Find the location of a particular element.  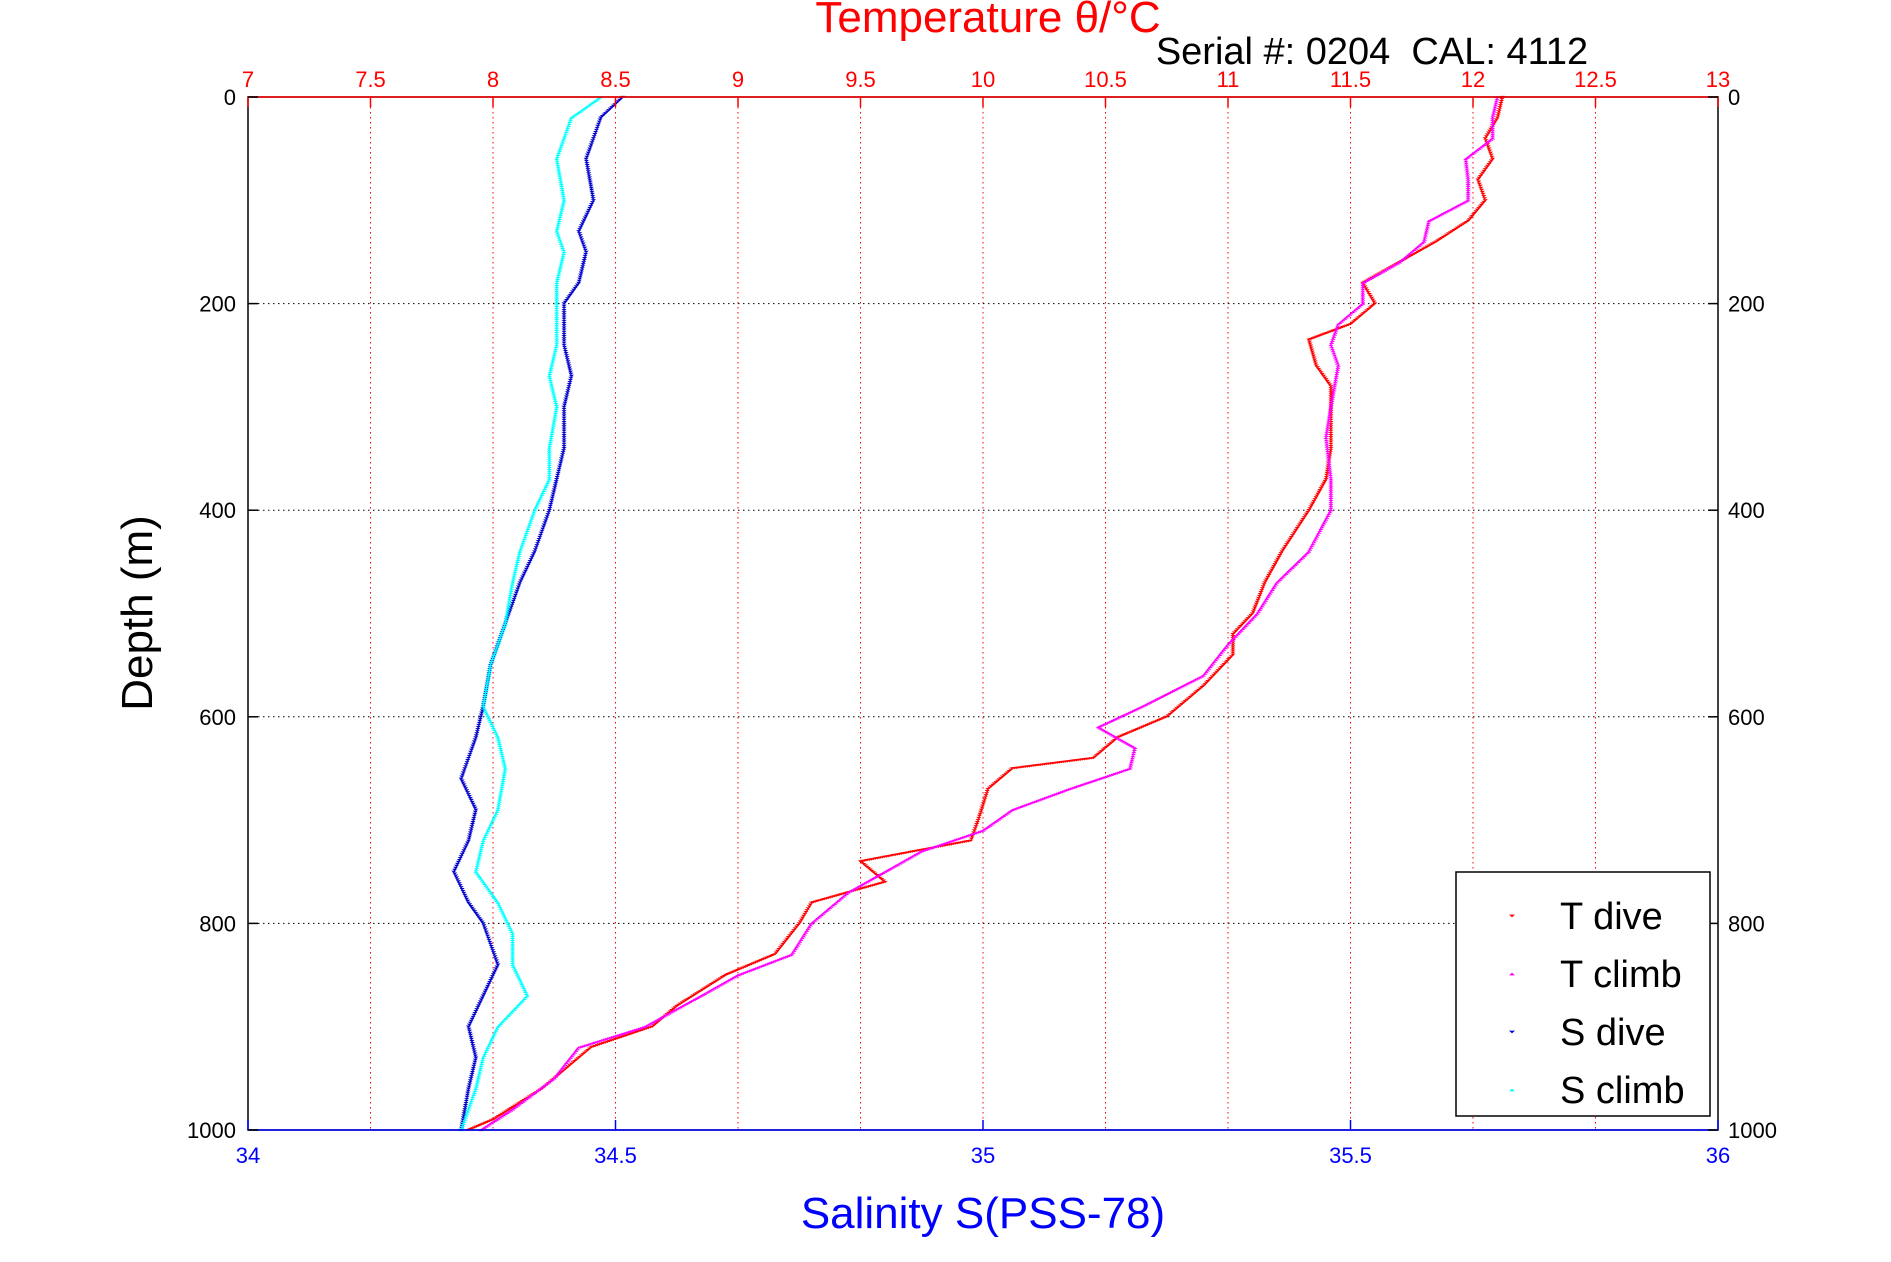

depth-tick-label-left: 0 is located at coordinates (230, 97).